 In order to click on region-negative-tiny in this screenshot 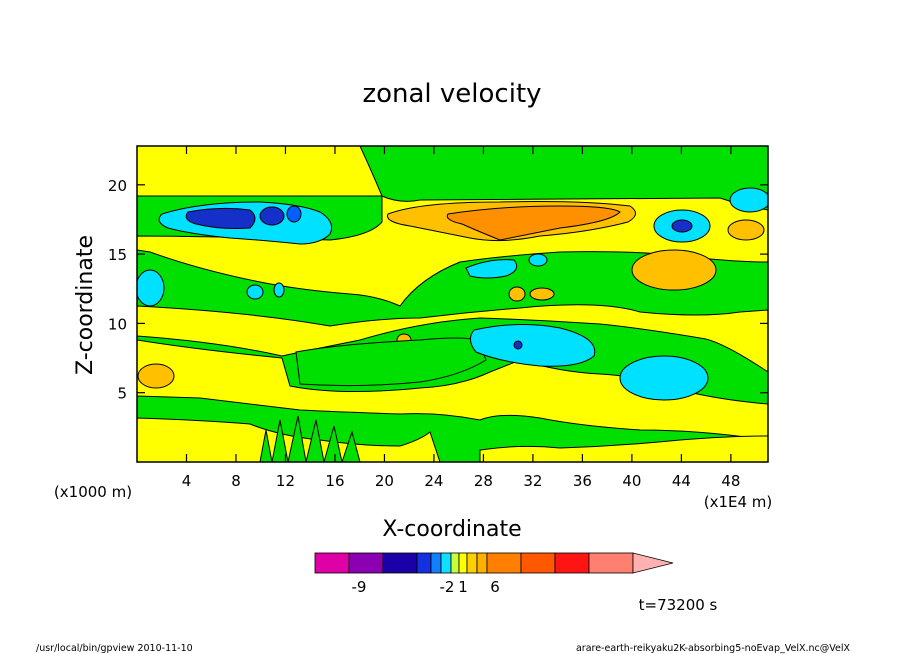, I will do `click(518, 345)`.